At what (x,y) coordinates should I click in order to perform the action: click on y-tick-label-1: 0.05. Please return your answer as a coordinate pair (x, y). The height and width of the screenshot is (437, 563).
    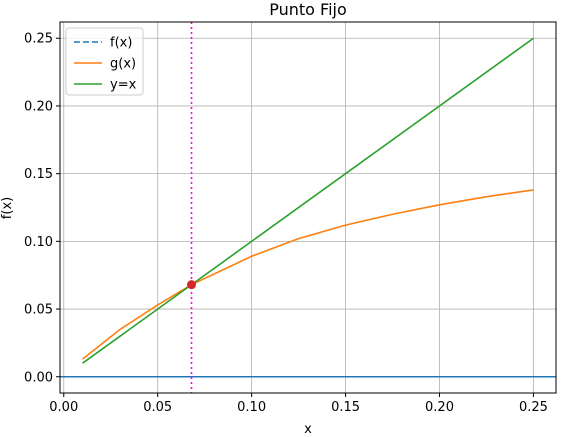
    Looking at the image, I should click on (38, 310).